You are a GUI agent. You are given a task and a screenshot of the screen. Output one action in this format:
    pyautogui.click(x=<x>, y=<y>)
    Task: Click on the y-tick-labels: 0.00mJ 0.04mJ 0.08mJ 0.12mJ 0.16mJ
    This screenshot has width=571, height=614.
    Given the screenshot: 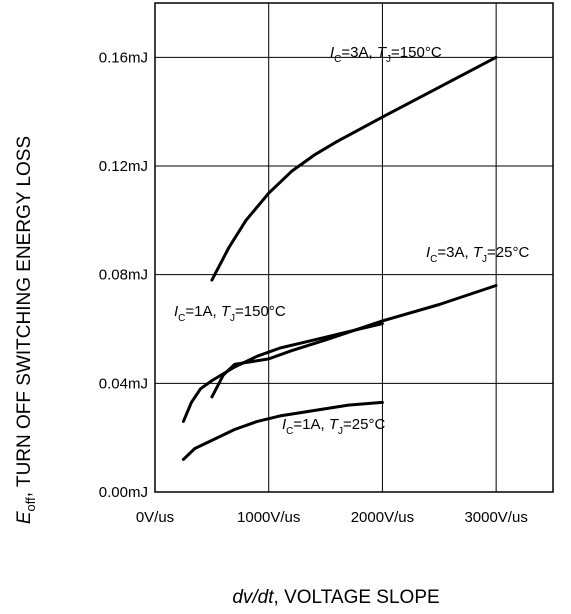 What is the action you would take?
    pyautogui.click(x=123, y=275)
    